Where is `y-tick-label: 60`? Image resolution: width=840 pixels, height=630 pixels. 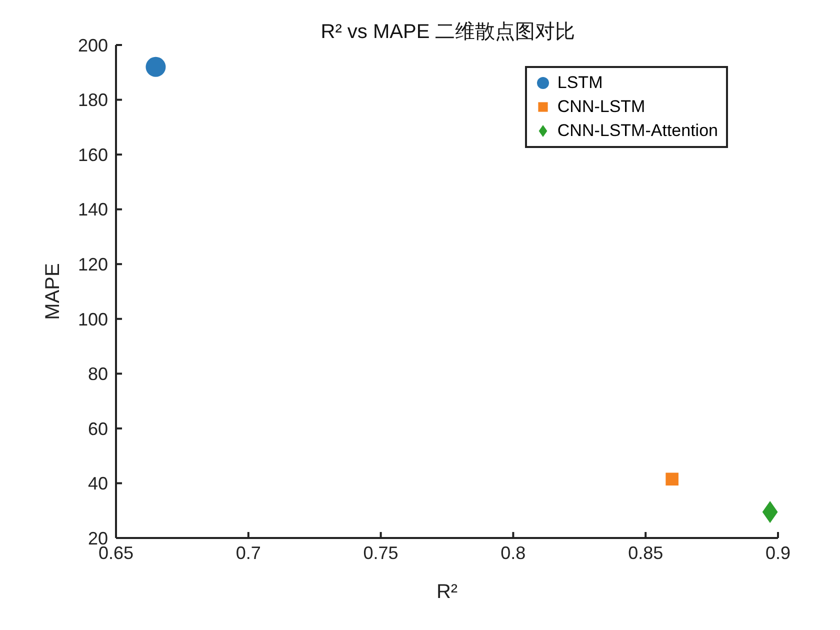
y-tick-label: 60 is located at coordinates (98, 428).